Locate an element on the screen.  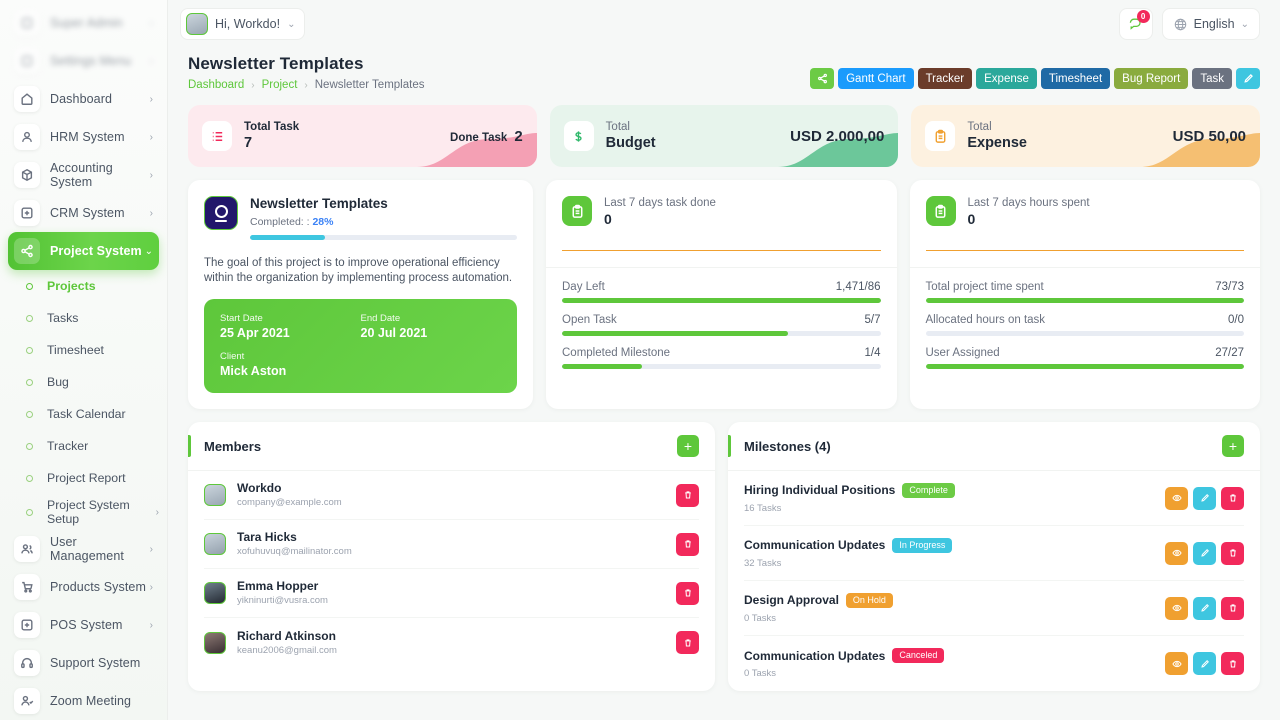
stat-secondary: Done Task 2 is located at coordinates (486, 136).